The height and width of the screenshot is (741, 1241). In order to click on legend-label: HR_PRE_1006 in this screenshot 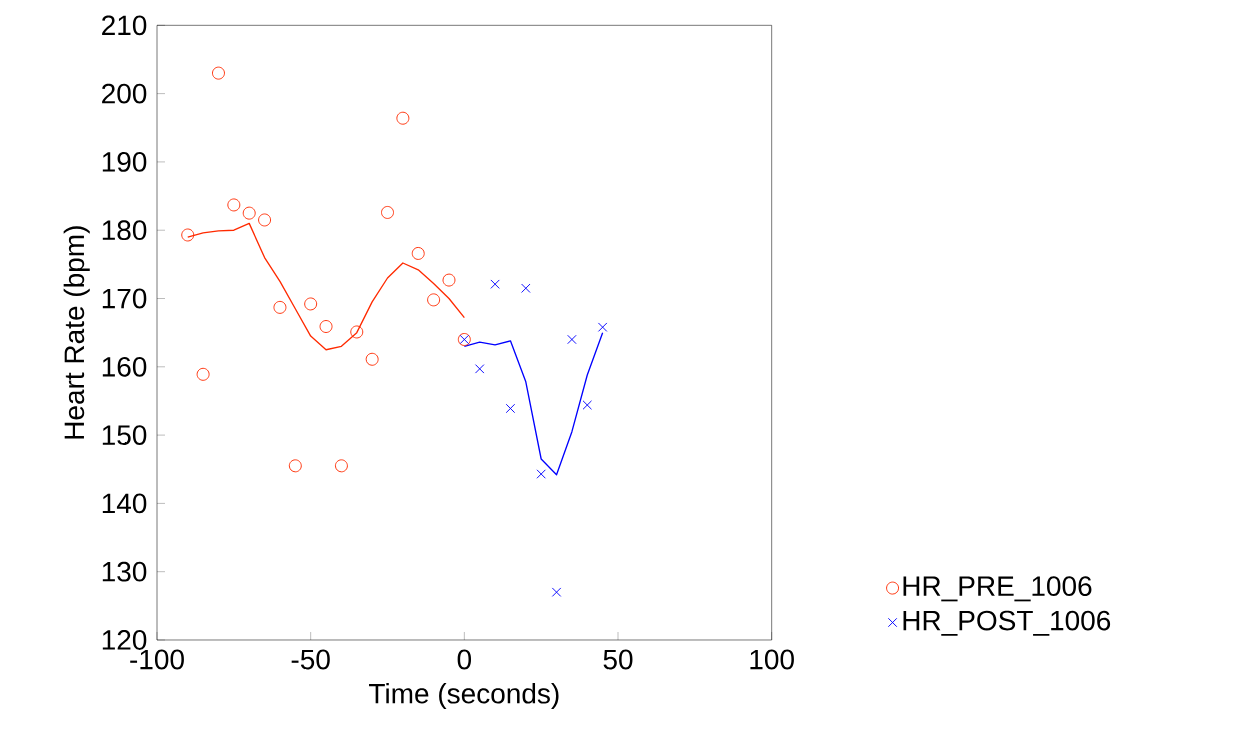, I will do `click(997, 589)`.